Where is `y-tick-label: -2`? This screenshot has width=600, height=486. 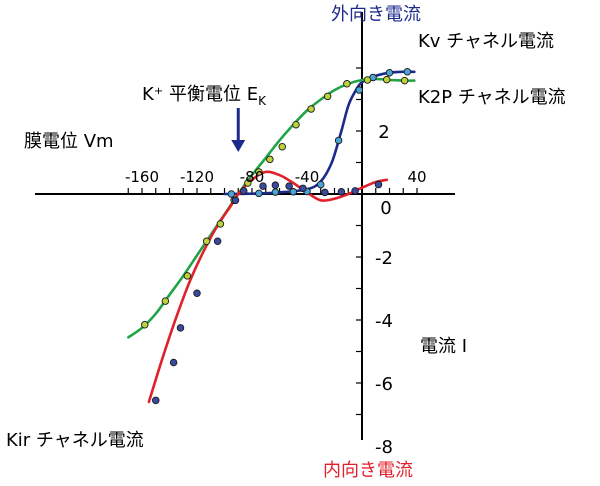
y-tick-label: -2 is located at coordinates (384, 258).